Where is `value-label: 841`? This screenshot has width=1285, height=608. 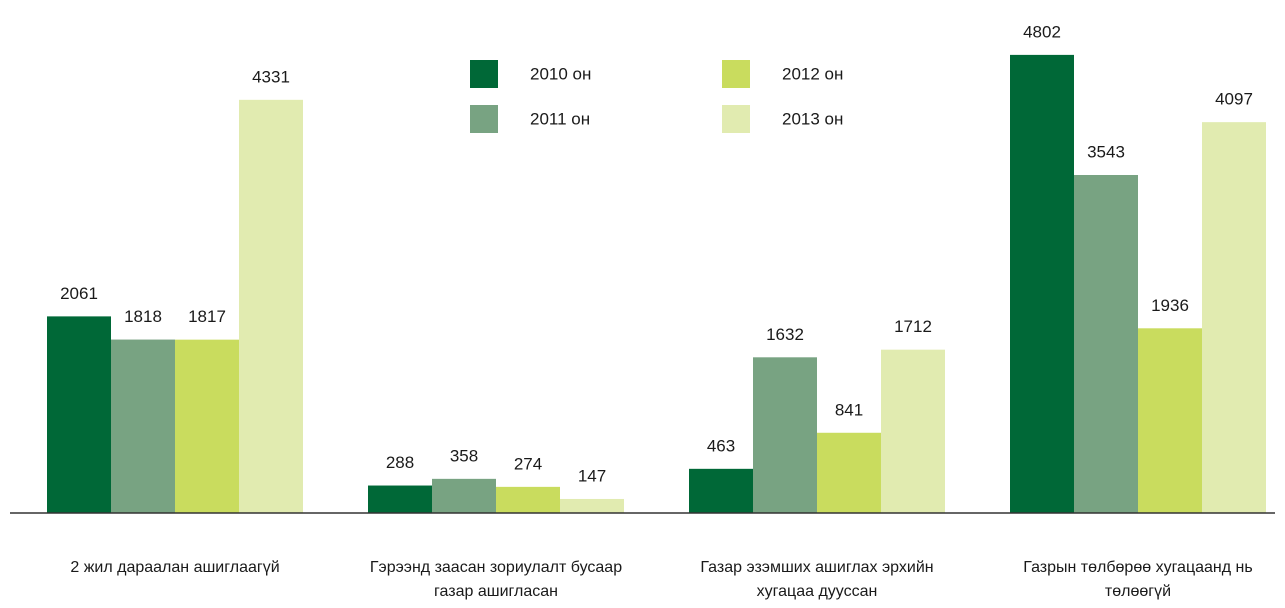
value-label: 841 is located at coordinates (849, 409).